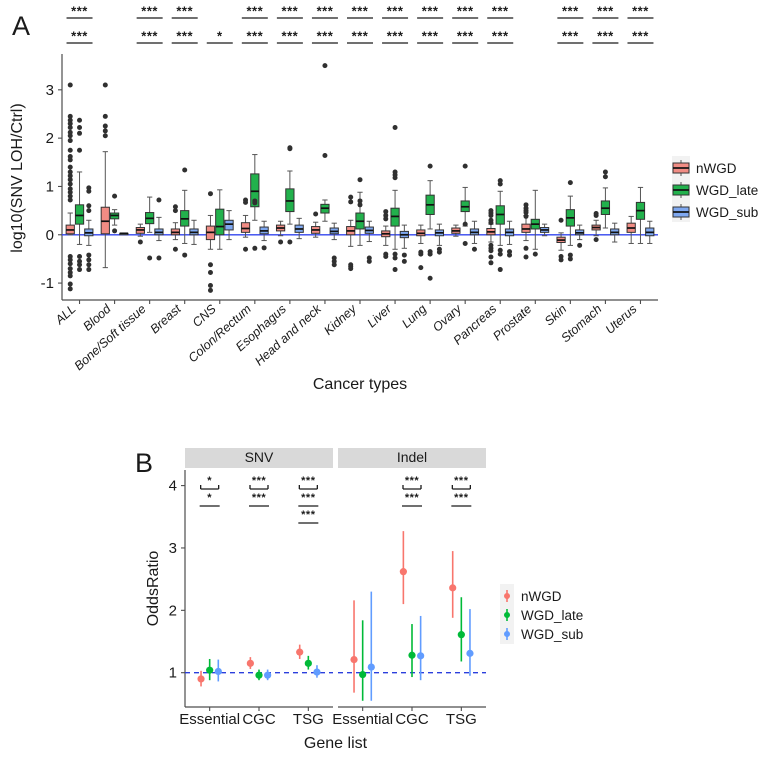  I want to click on panel-b-legend-item: nWGD, so click(533, 596).